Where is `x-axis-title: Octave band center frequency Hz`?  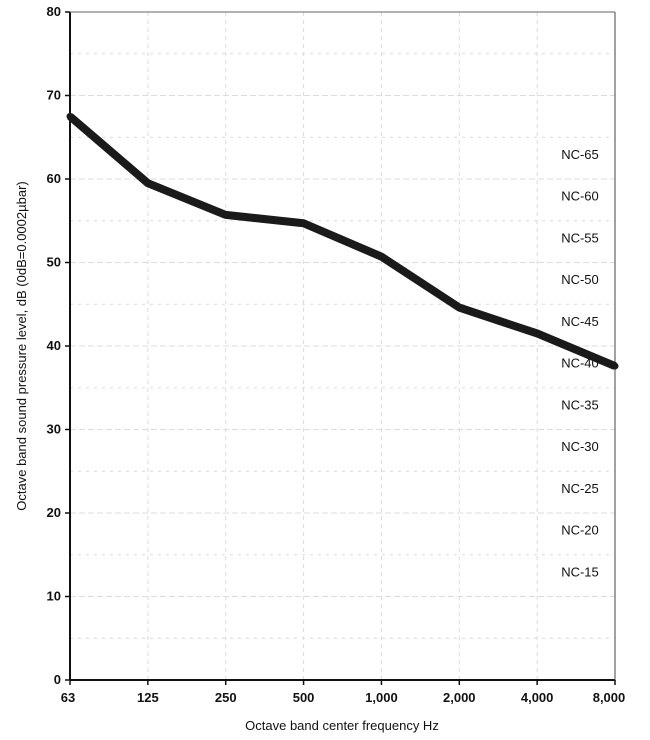 x-axis-title: Octave band center frequency Hz is located at coordinates (342, 725).